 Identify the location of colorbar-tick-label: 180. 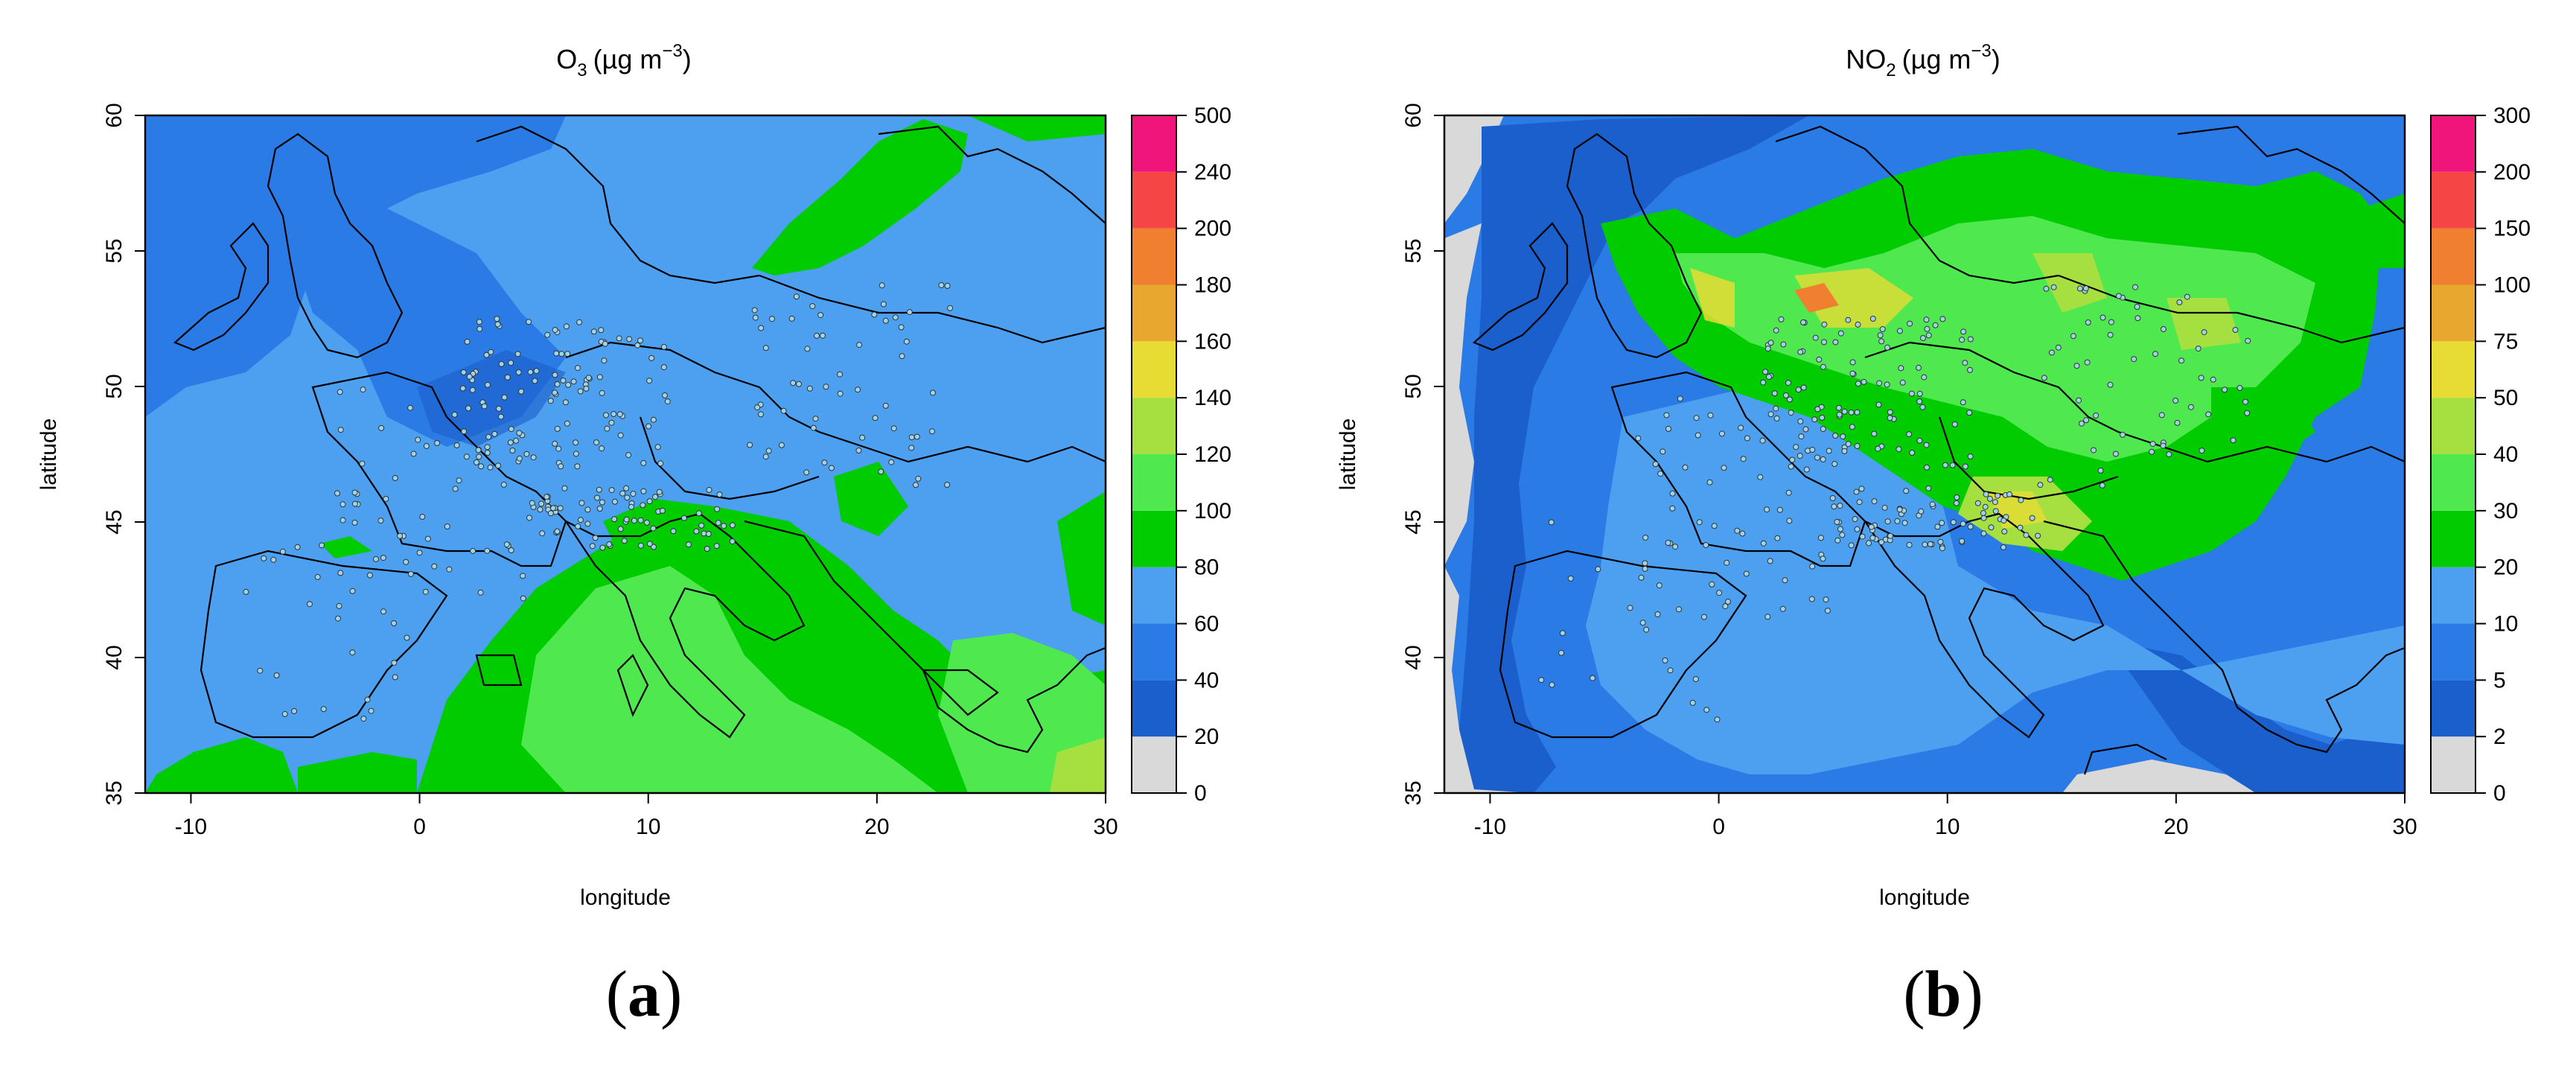
(1212, 285).